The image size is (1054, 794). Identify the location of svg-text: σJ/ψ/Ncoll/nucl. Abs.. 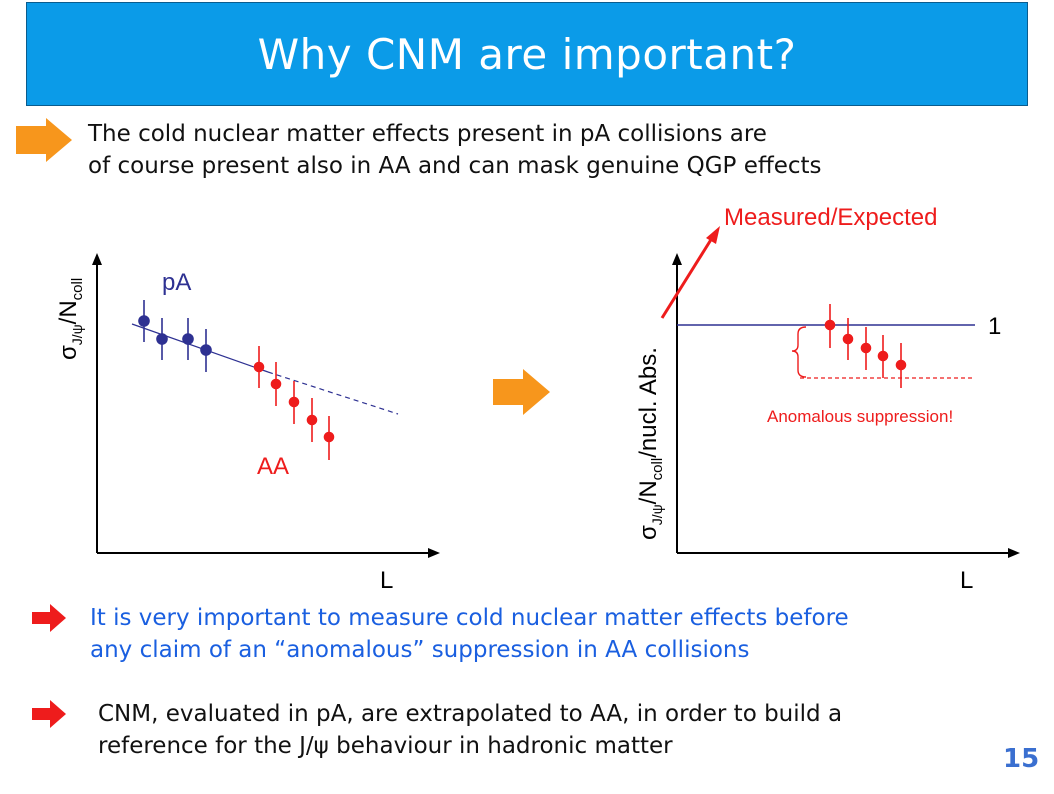
(650, 443).